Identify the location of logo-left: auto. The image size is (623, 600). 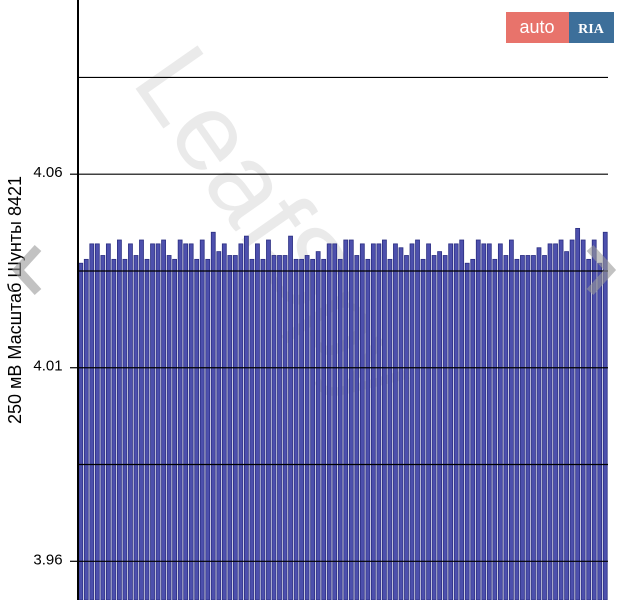
(536, 27).